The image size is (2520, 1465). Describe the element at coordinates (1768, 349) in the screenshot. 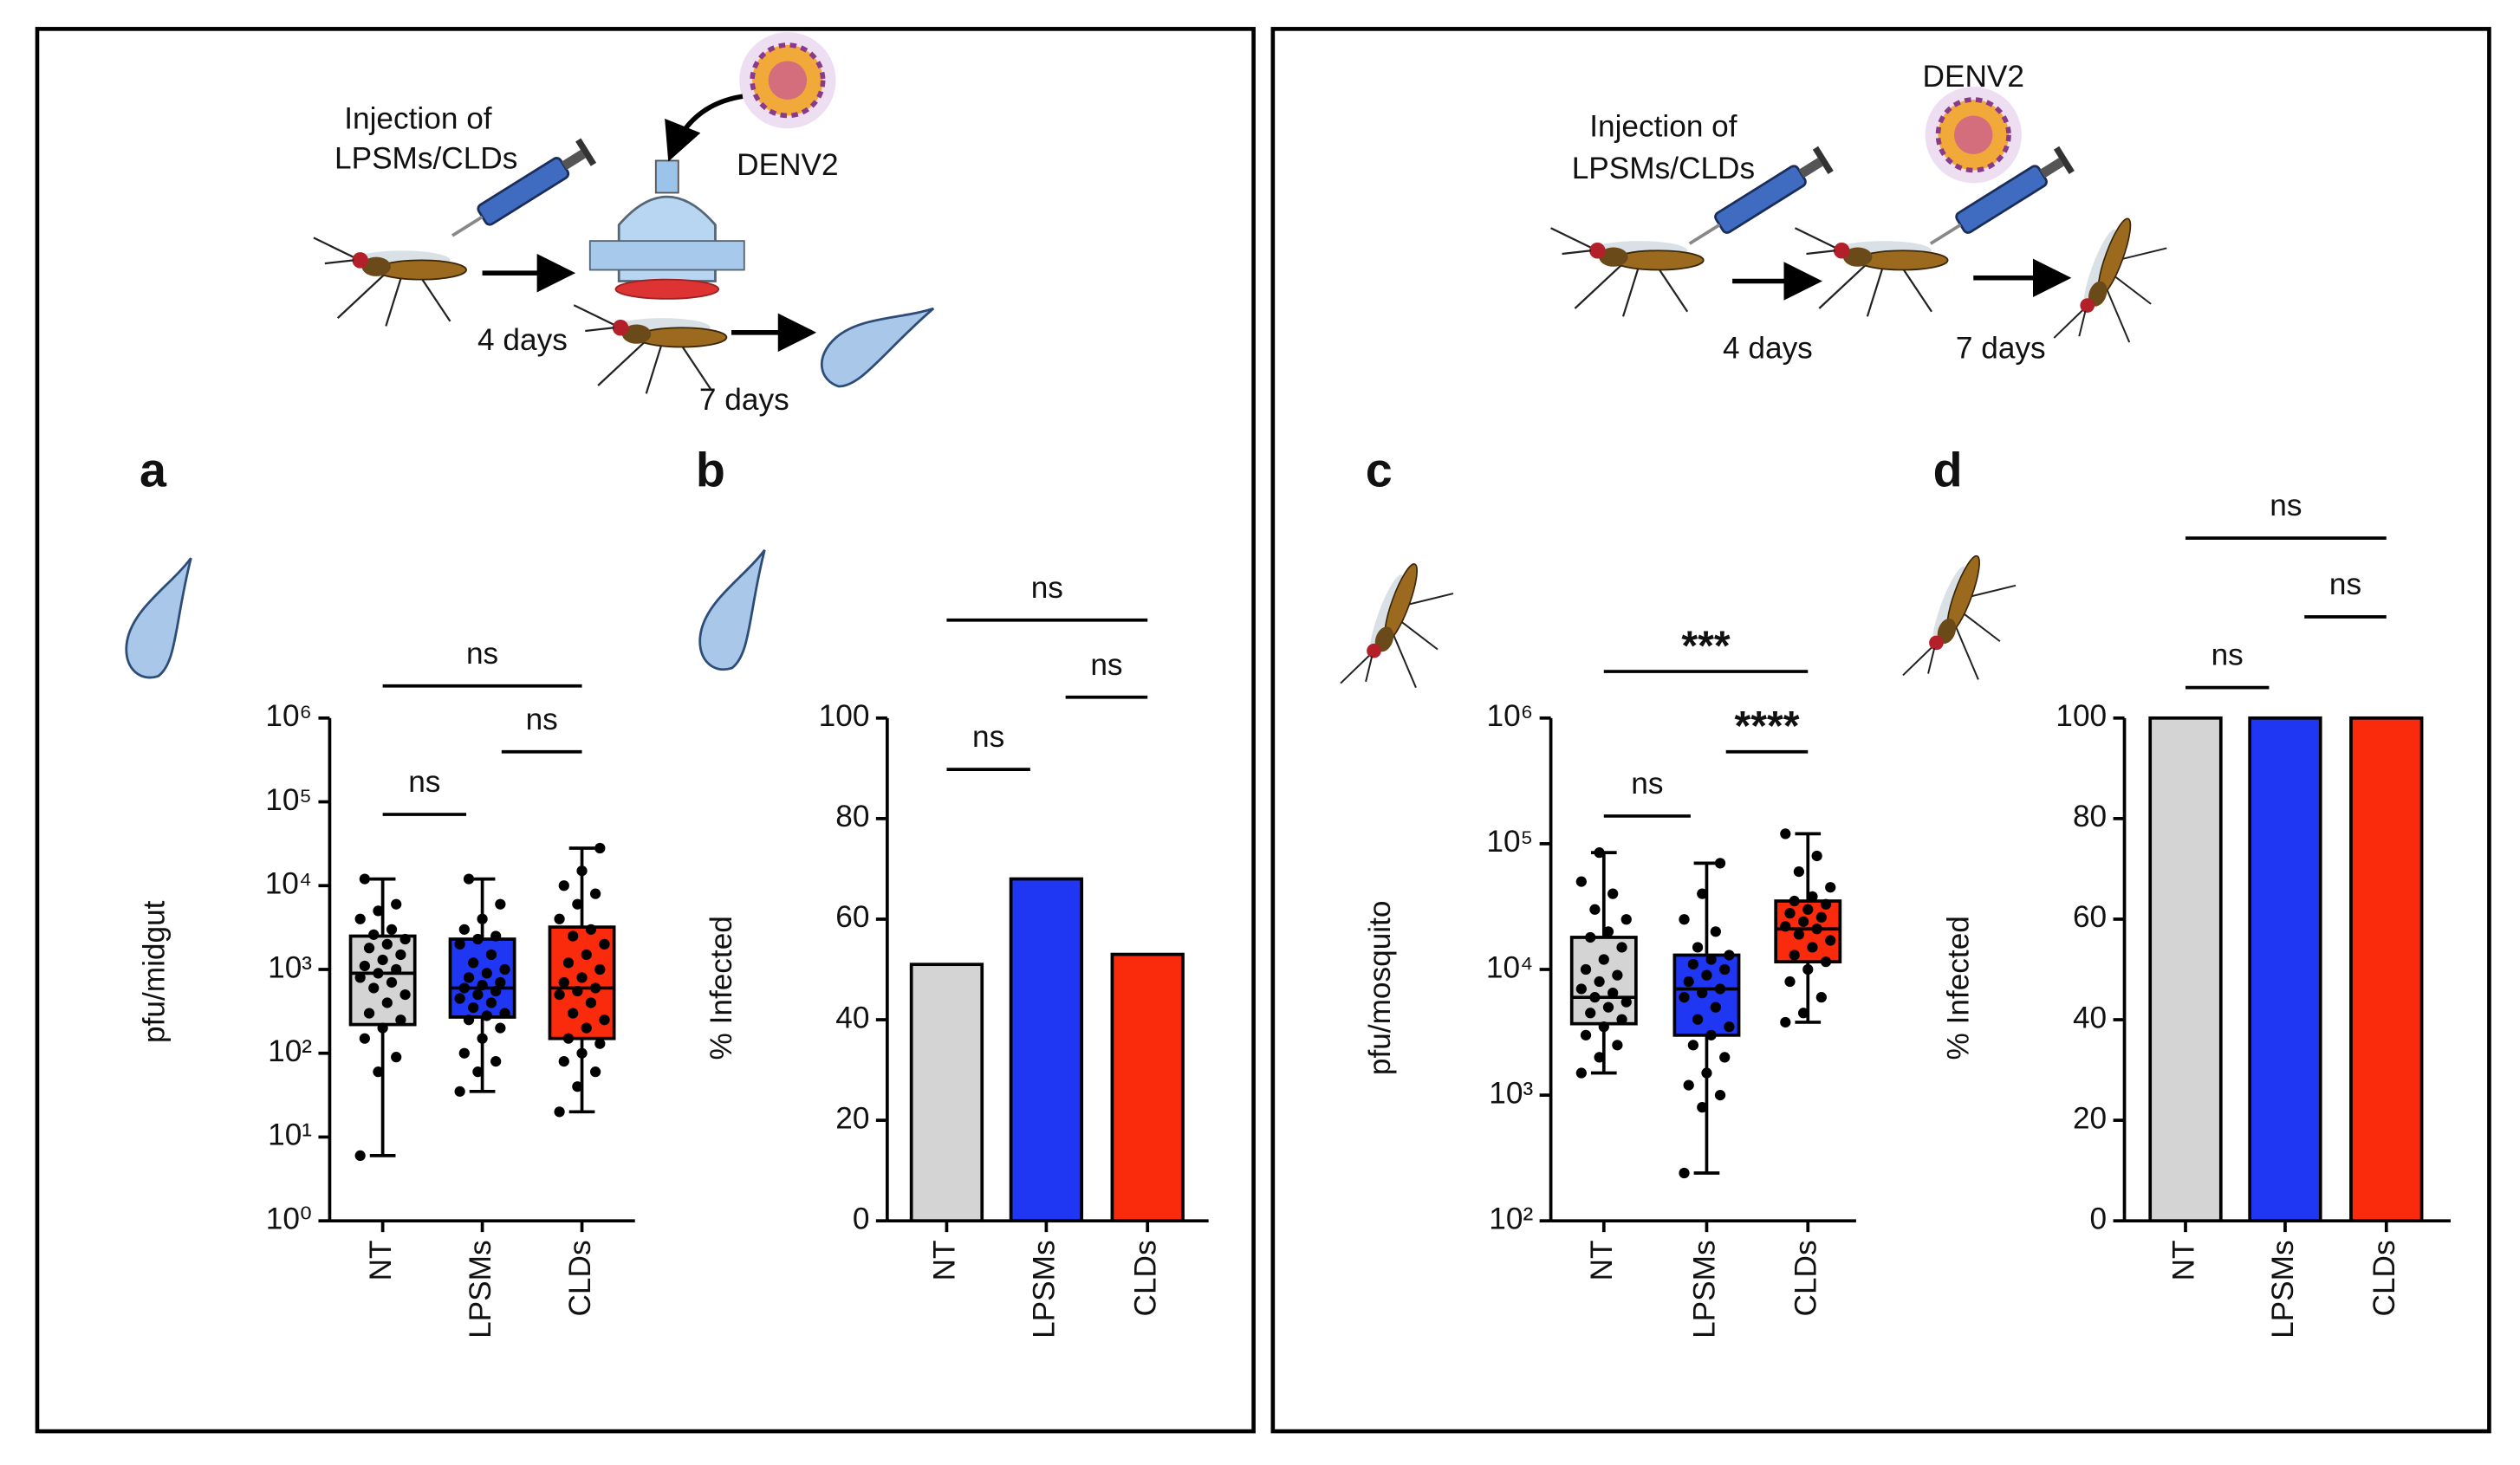

I see `schematic-label: 4 days` at that location.